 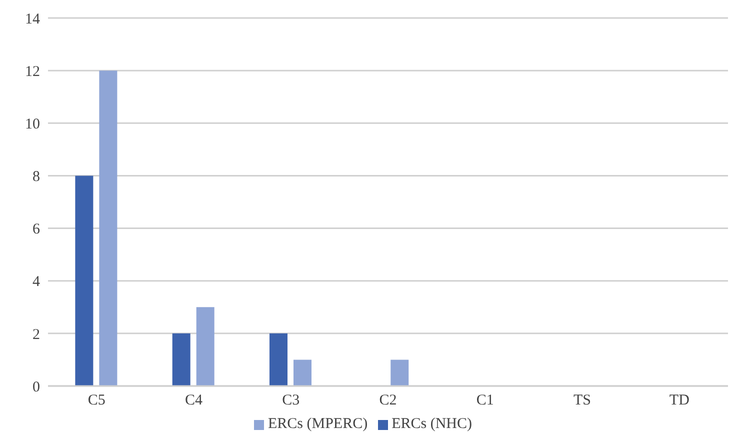 What do you see at coordinates (97, 400) in the screenshot?
I see `x-tick-label: C5` at bounding box center [97, 400].